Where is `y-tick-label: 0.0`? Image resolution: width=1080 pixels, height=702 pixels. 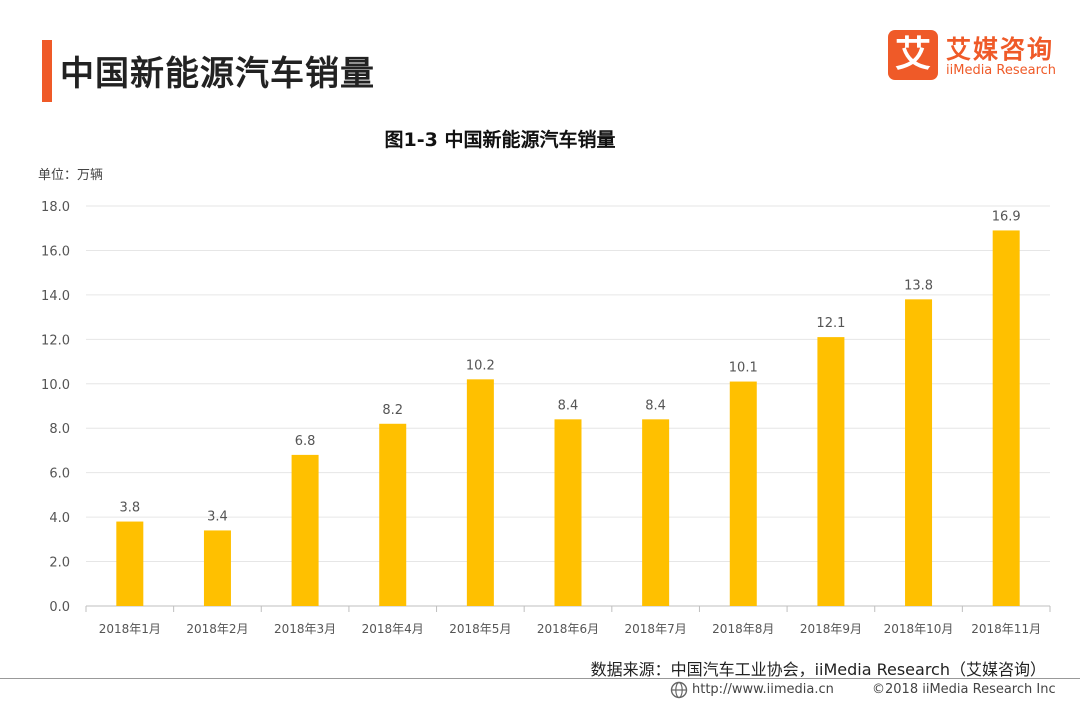 y-tick-label: 0.0 is located at coordinates (59, 607).